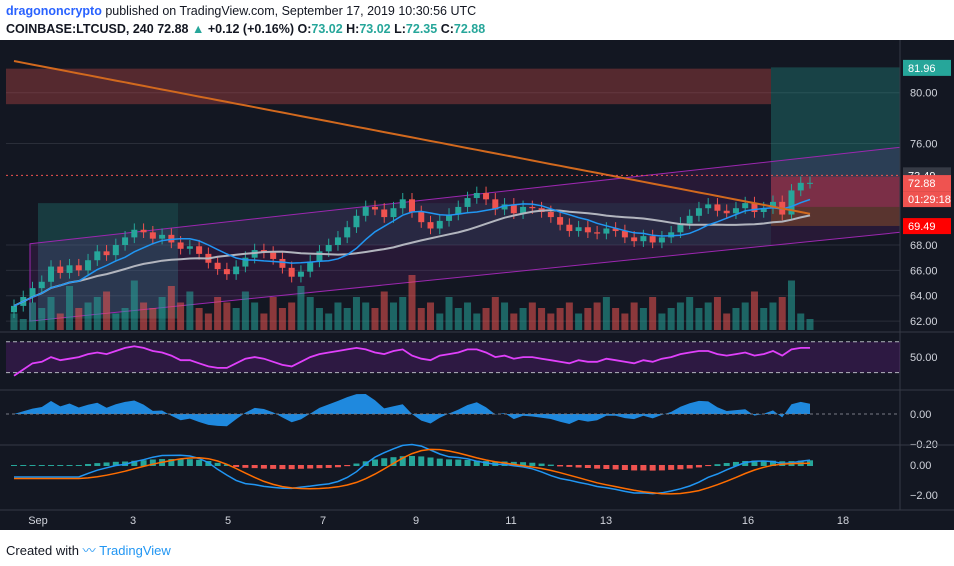 The height and width of the screenshot is (566, 954). I want to click on tradingview-brand: TradingView, so click(135, 550).